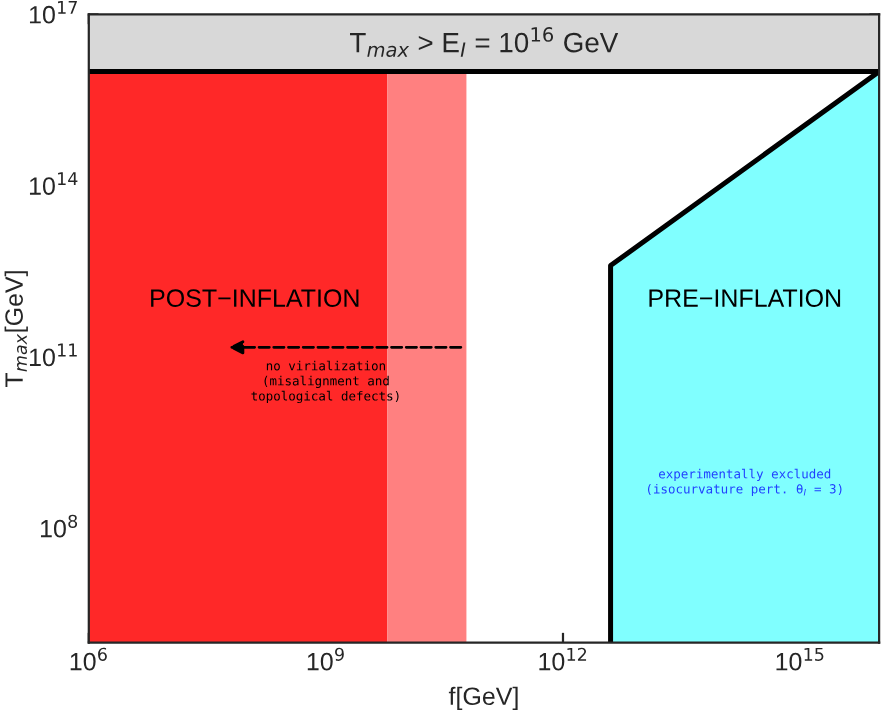 This screenshot has width=888, height=722. Describe the element at coordinates (563, 659) in the screenshot. I see `x-tick-label: 10$^{12}$` at that location.